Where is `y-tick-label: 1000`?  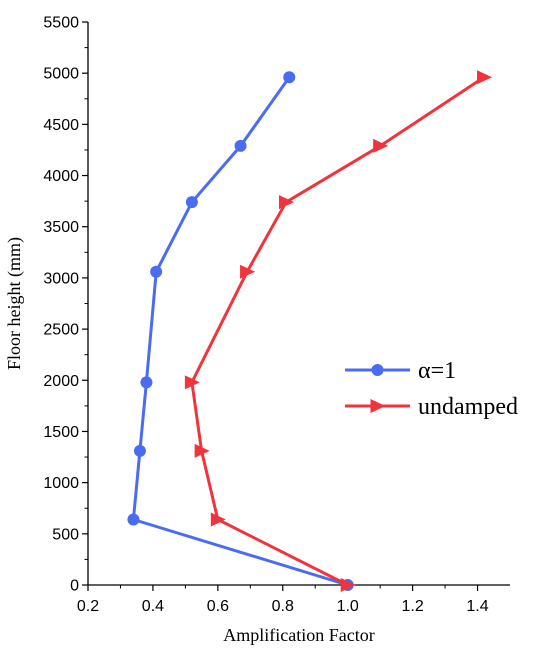 y-tick-label: 1000 is located at coordinates (61, 483).